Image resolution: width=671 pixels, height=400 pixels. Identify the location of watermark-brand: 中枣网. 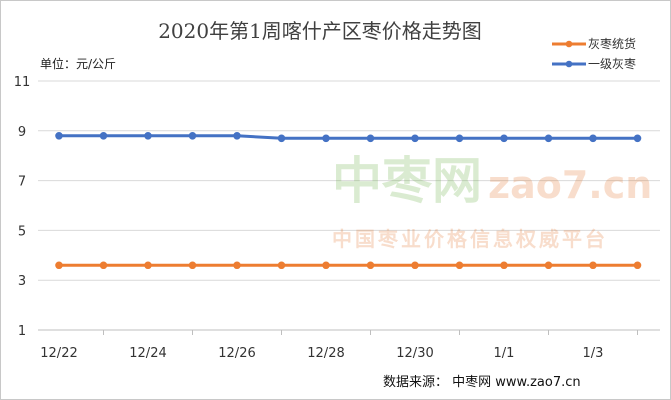
(407, 181).